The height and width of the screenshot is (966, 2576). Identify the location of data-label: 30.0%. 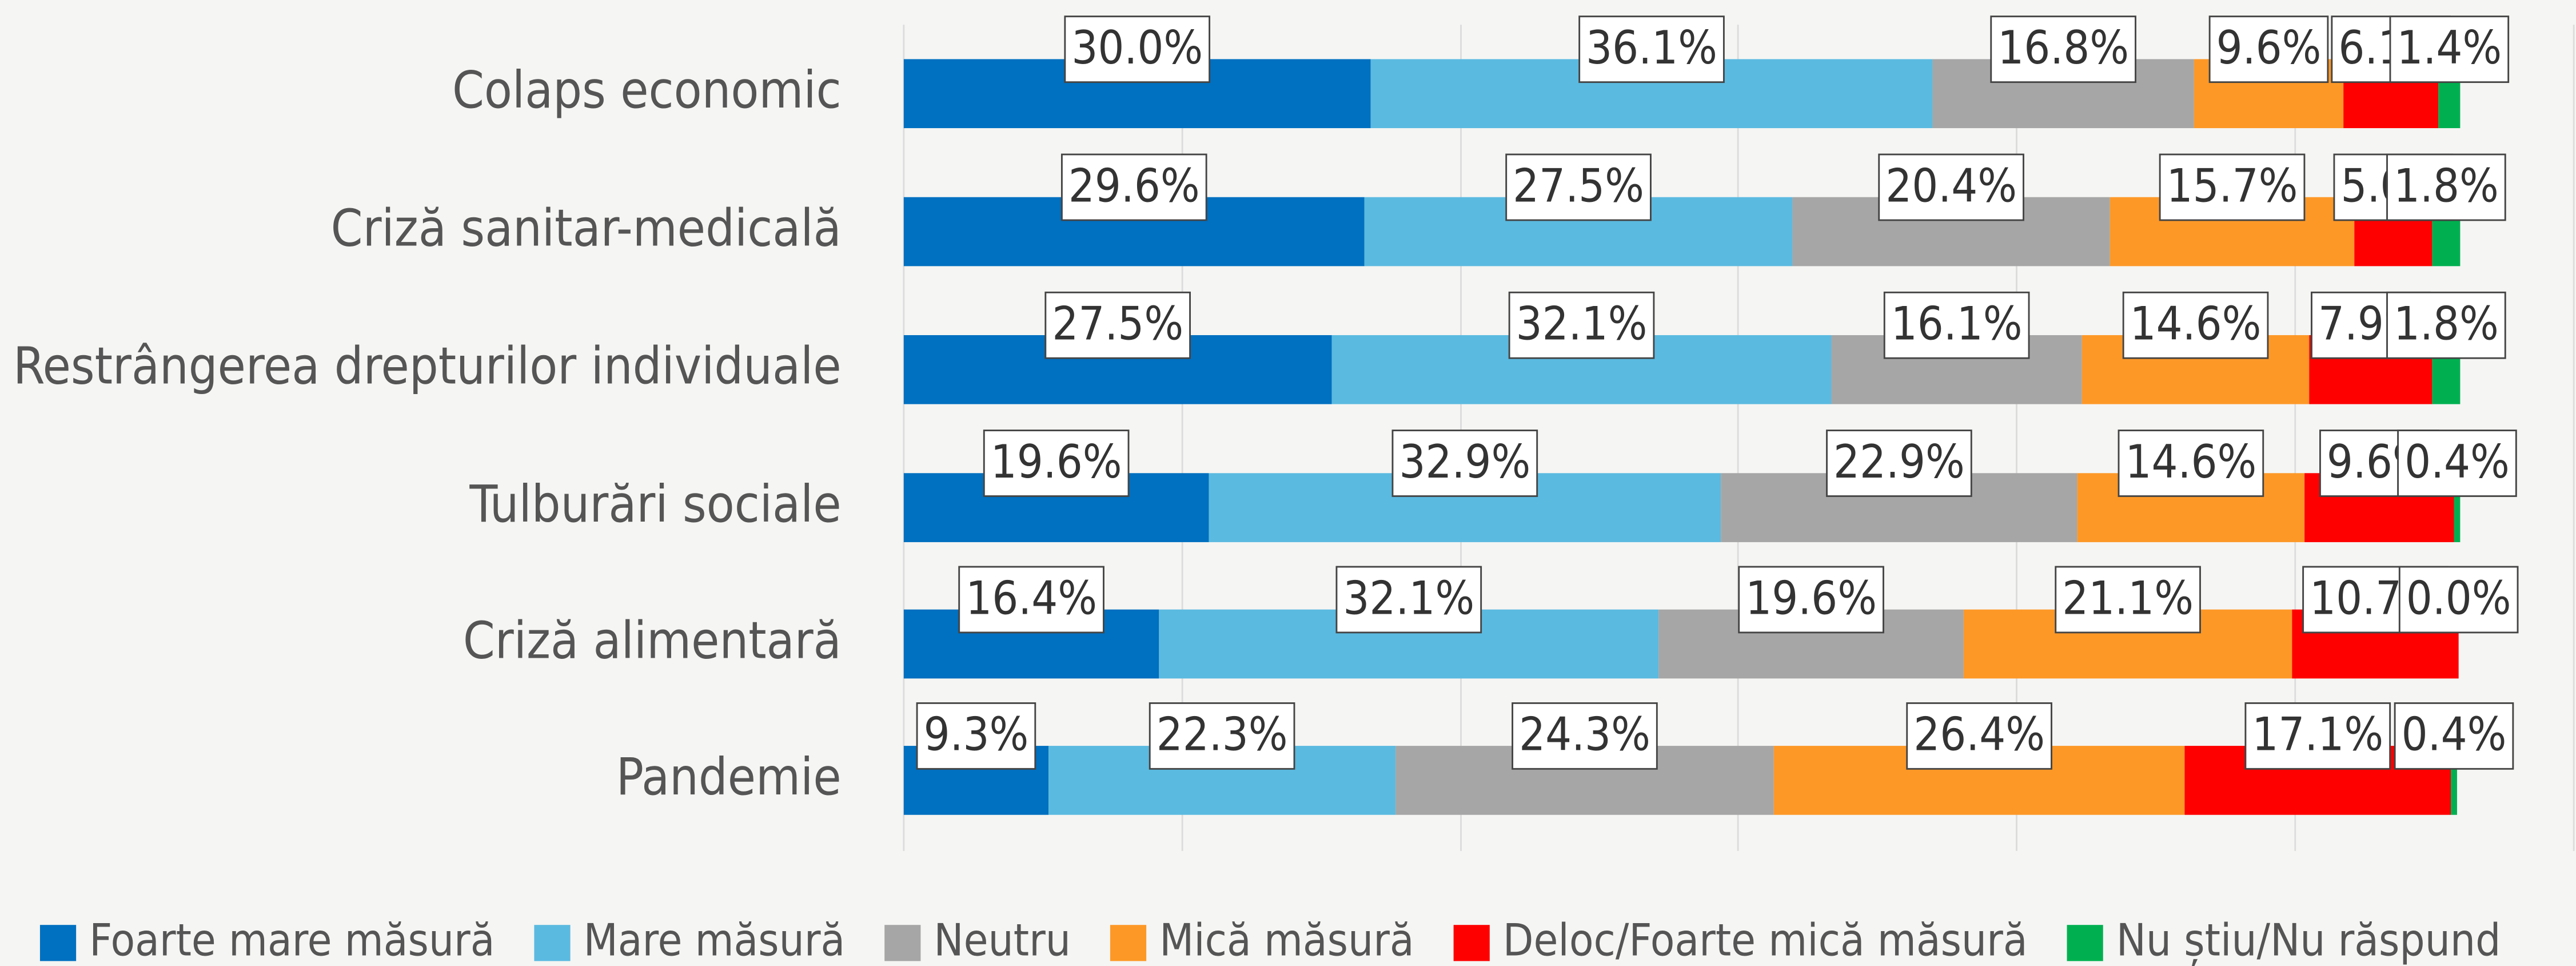
(1137, 47).